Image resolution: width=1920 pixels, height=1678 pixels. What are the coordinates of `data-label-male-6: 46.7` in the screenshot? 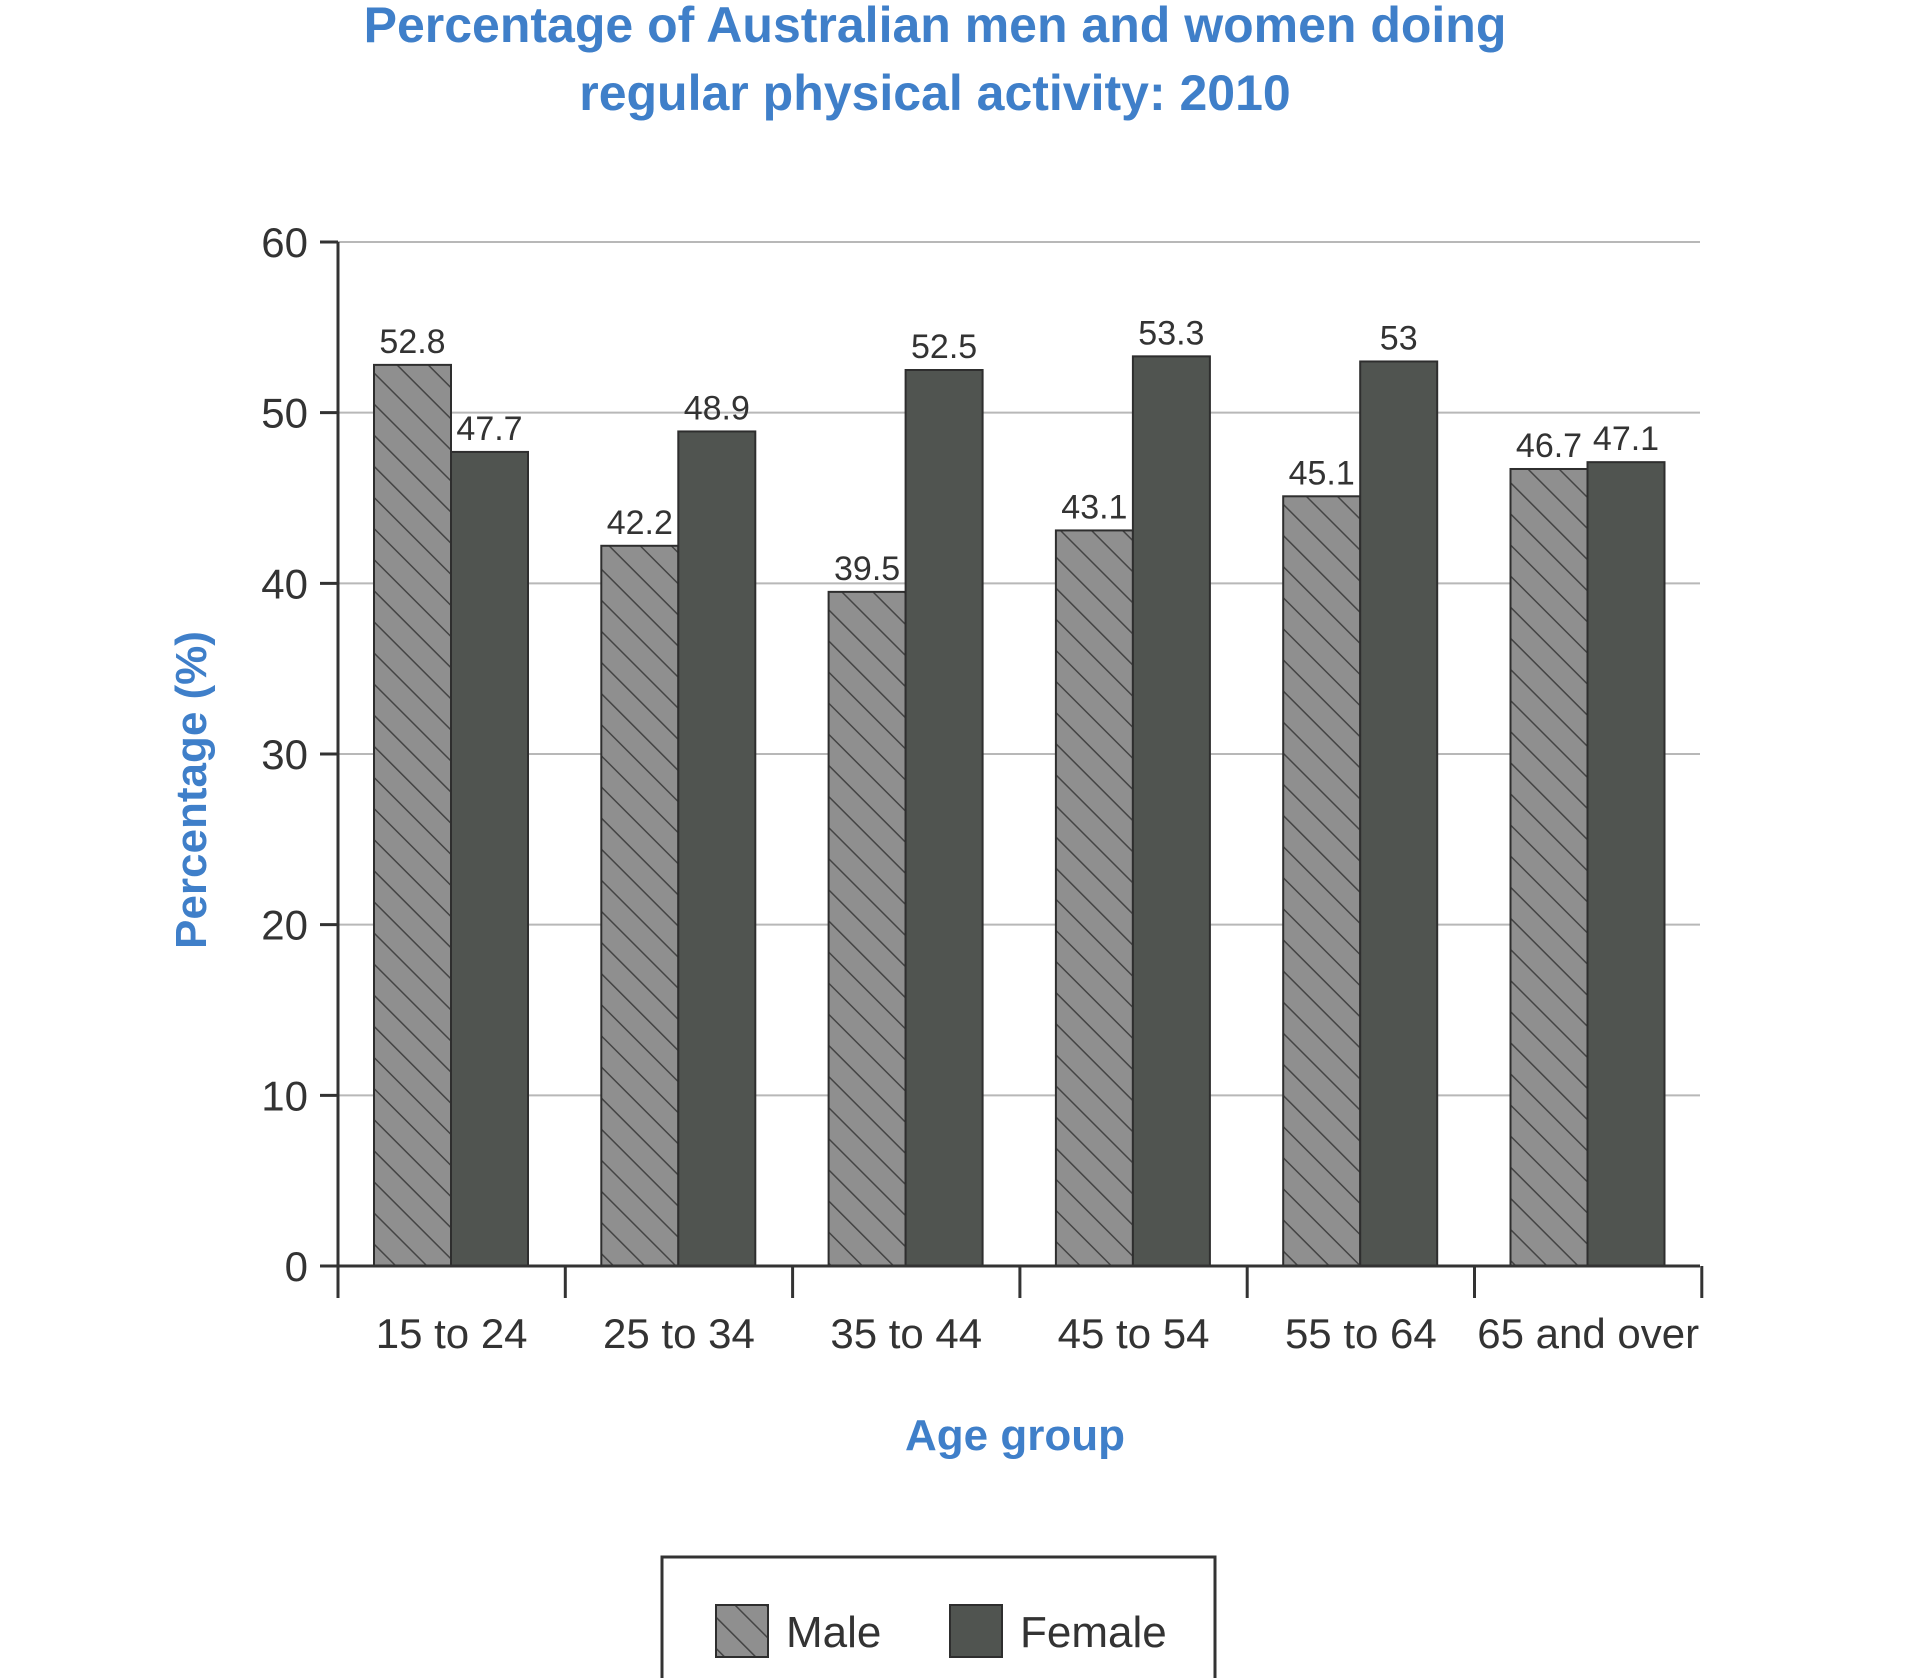 It's located at (1549, 446).